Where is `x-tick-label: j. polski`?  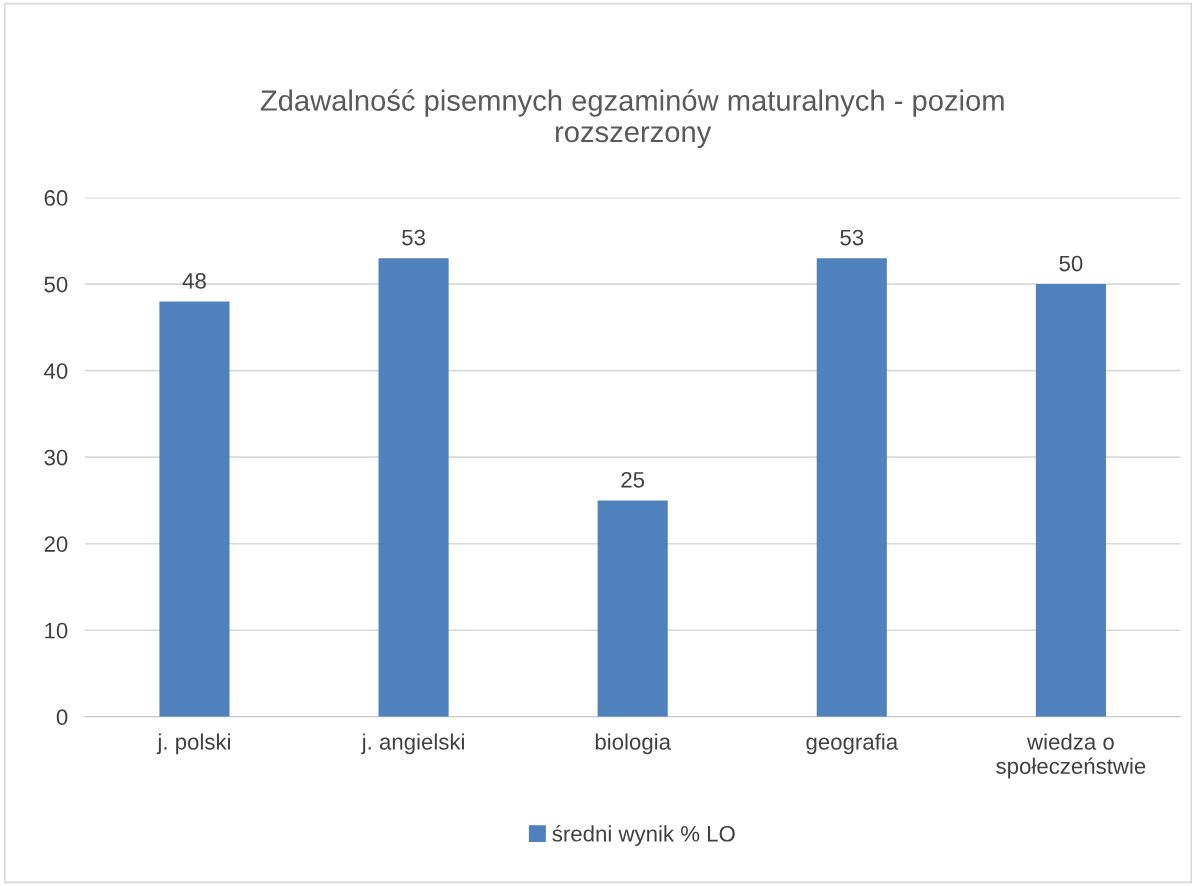 x-tick-label: j. polski is located at coordinates (193, 744).